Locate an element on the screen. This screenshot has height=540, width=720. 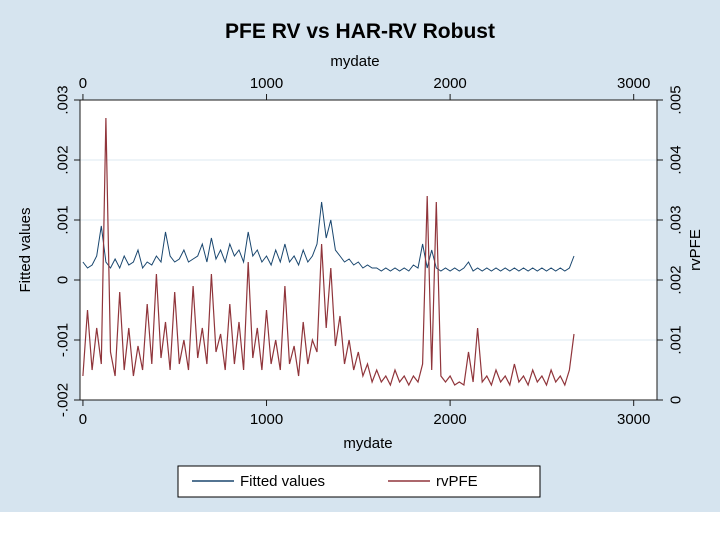
y-axis-right-title: rvPFE is located at coordinates (695, 250).